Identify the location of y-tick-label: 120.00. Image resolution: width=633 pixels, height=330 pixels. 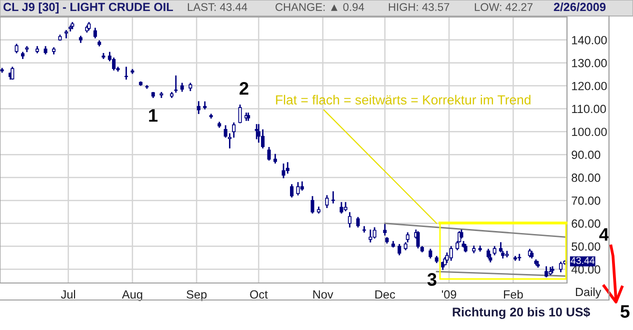
(589, 86).